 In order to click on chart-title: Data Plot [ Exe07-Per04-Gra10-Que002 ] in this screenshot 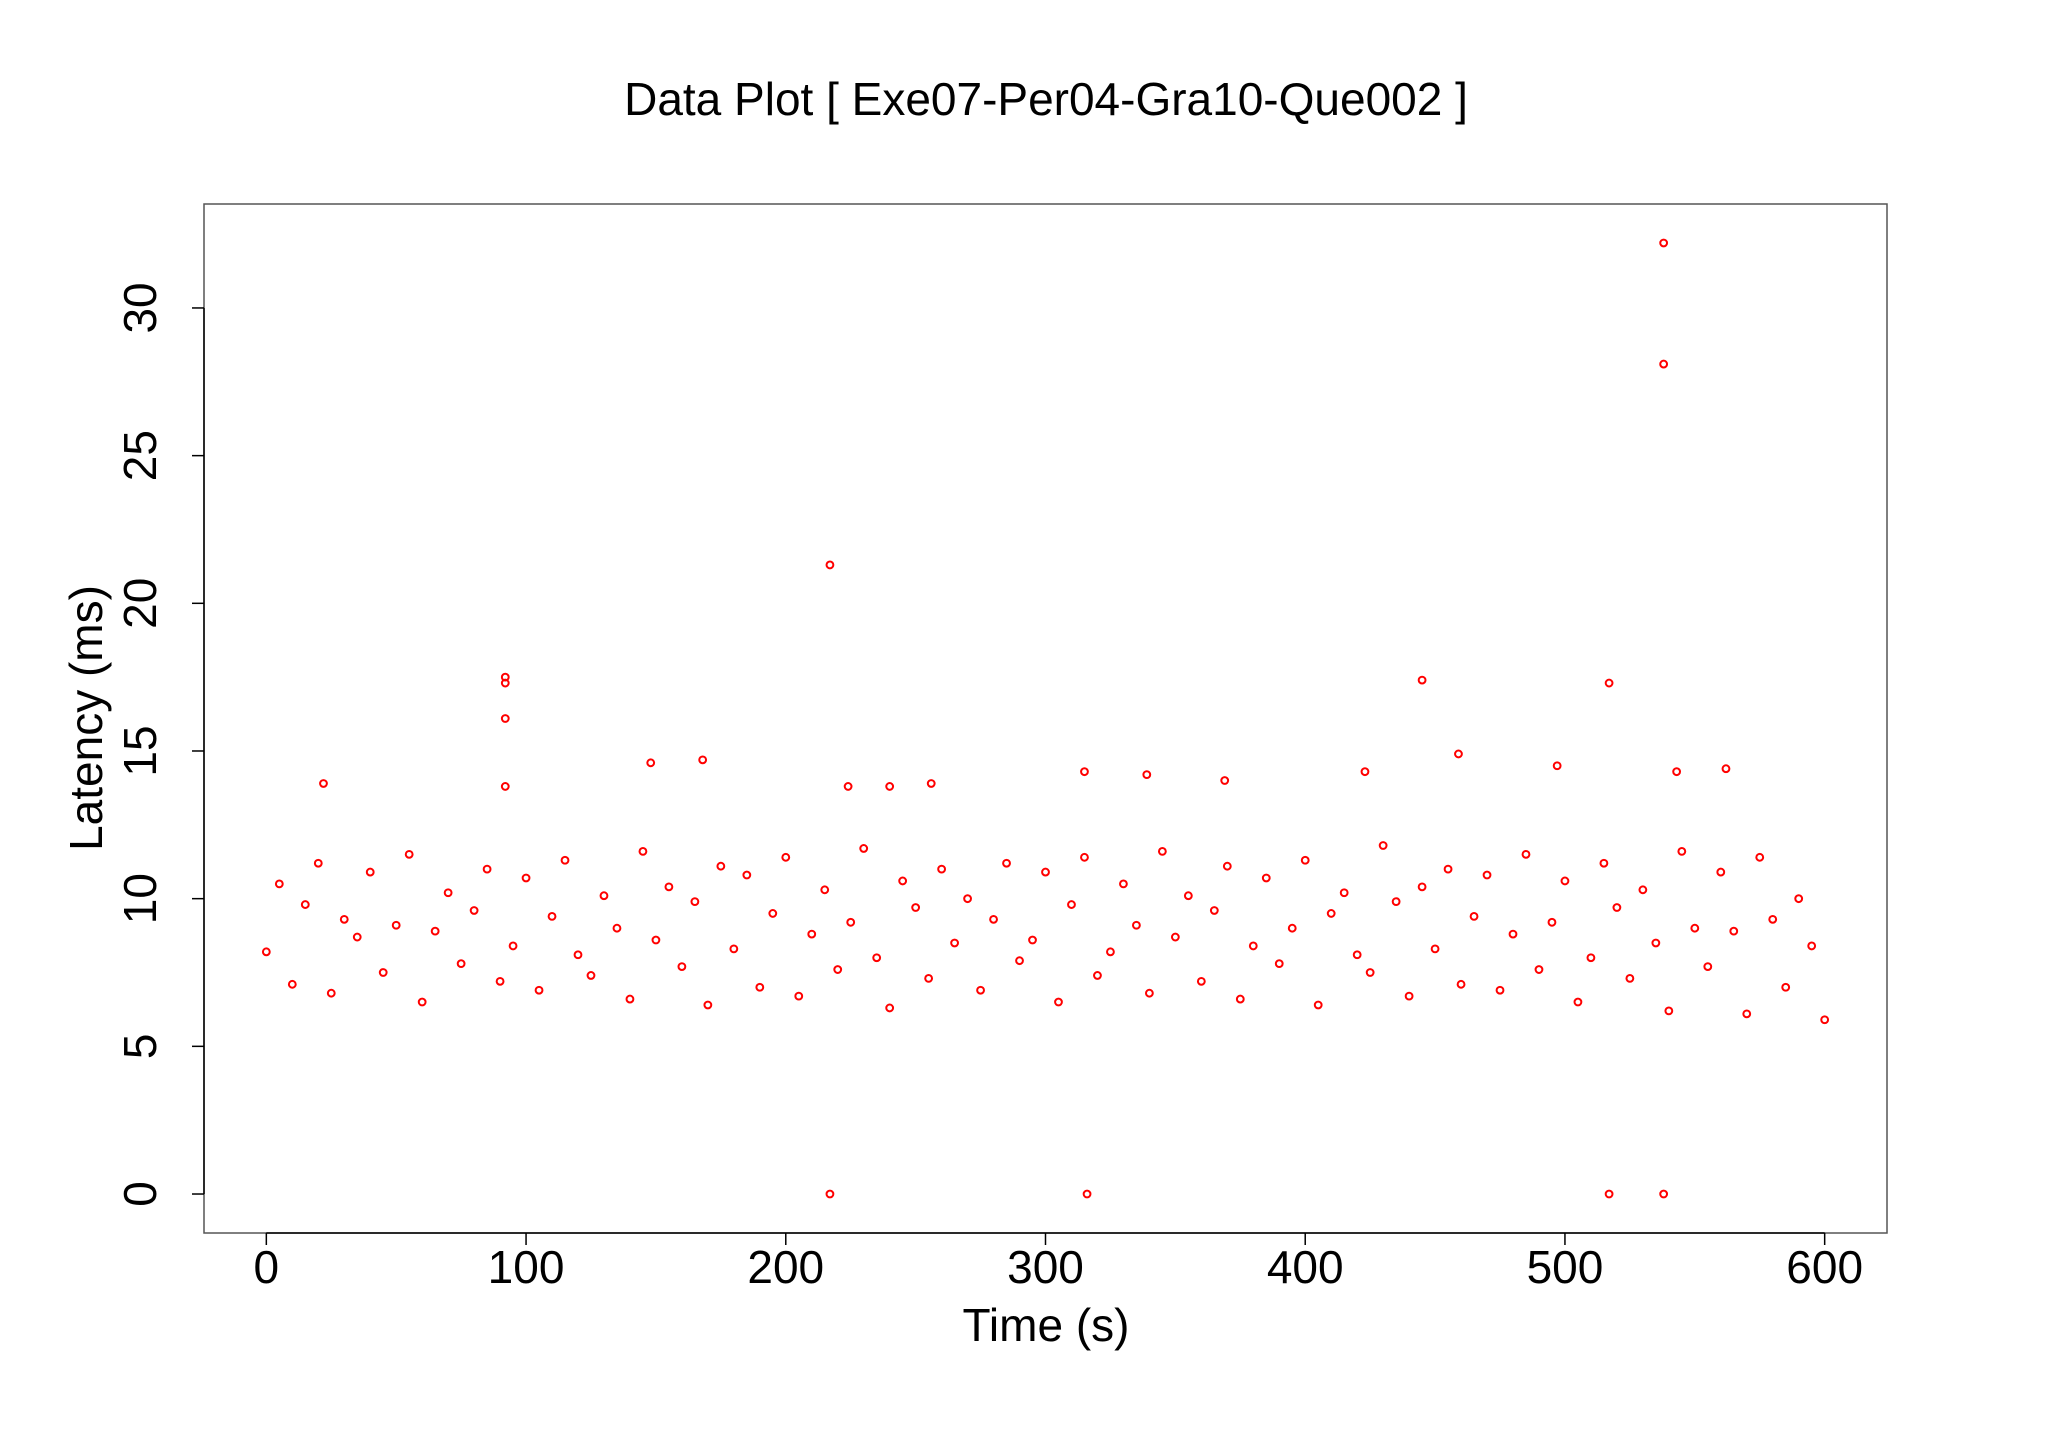, I will do `click(1046, 99)`.